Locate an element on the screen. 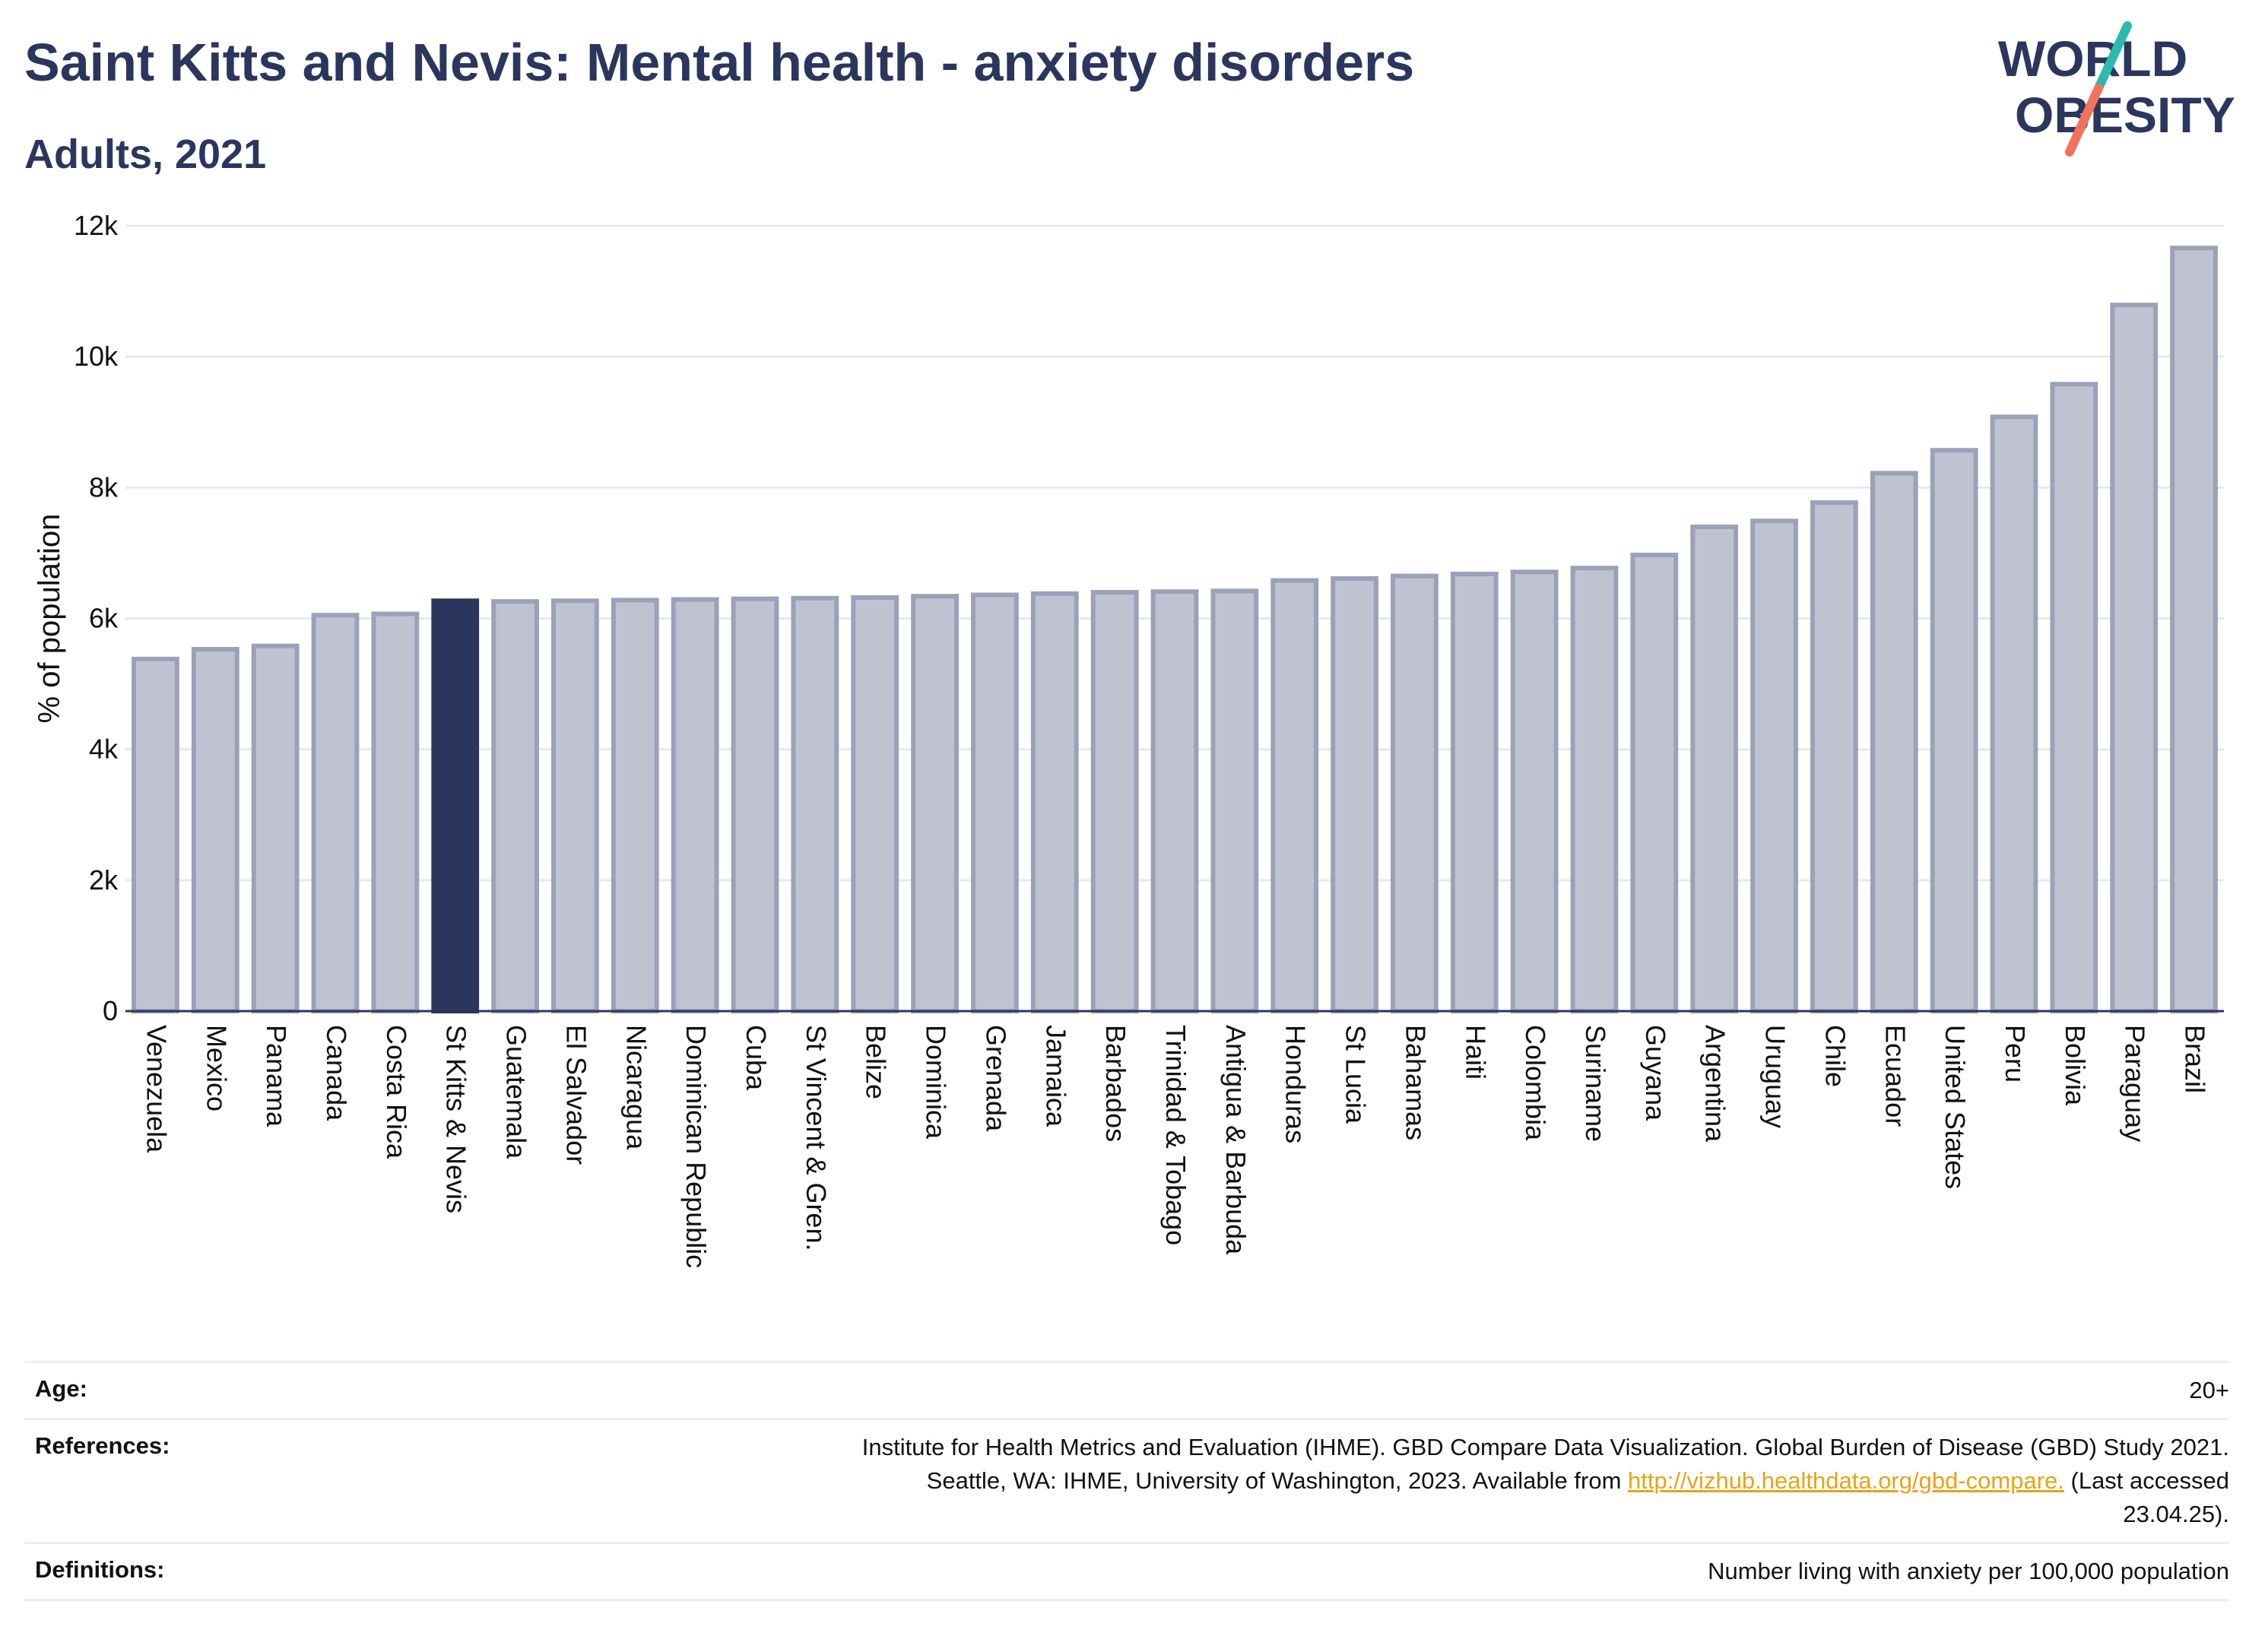  x-tick-label: Ecuador is located at coordinates (1895, 1076).